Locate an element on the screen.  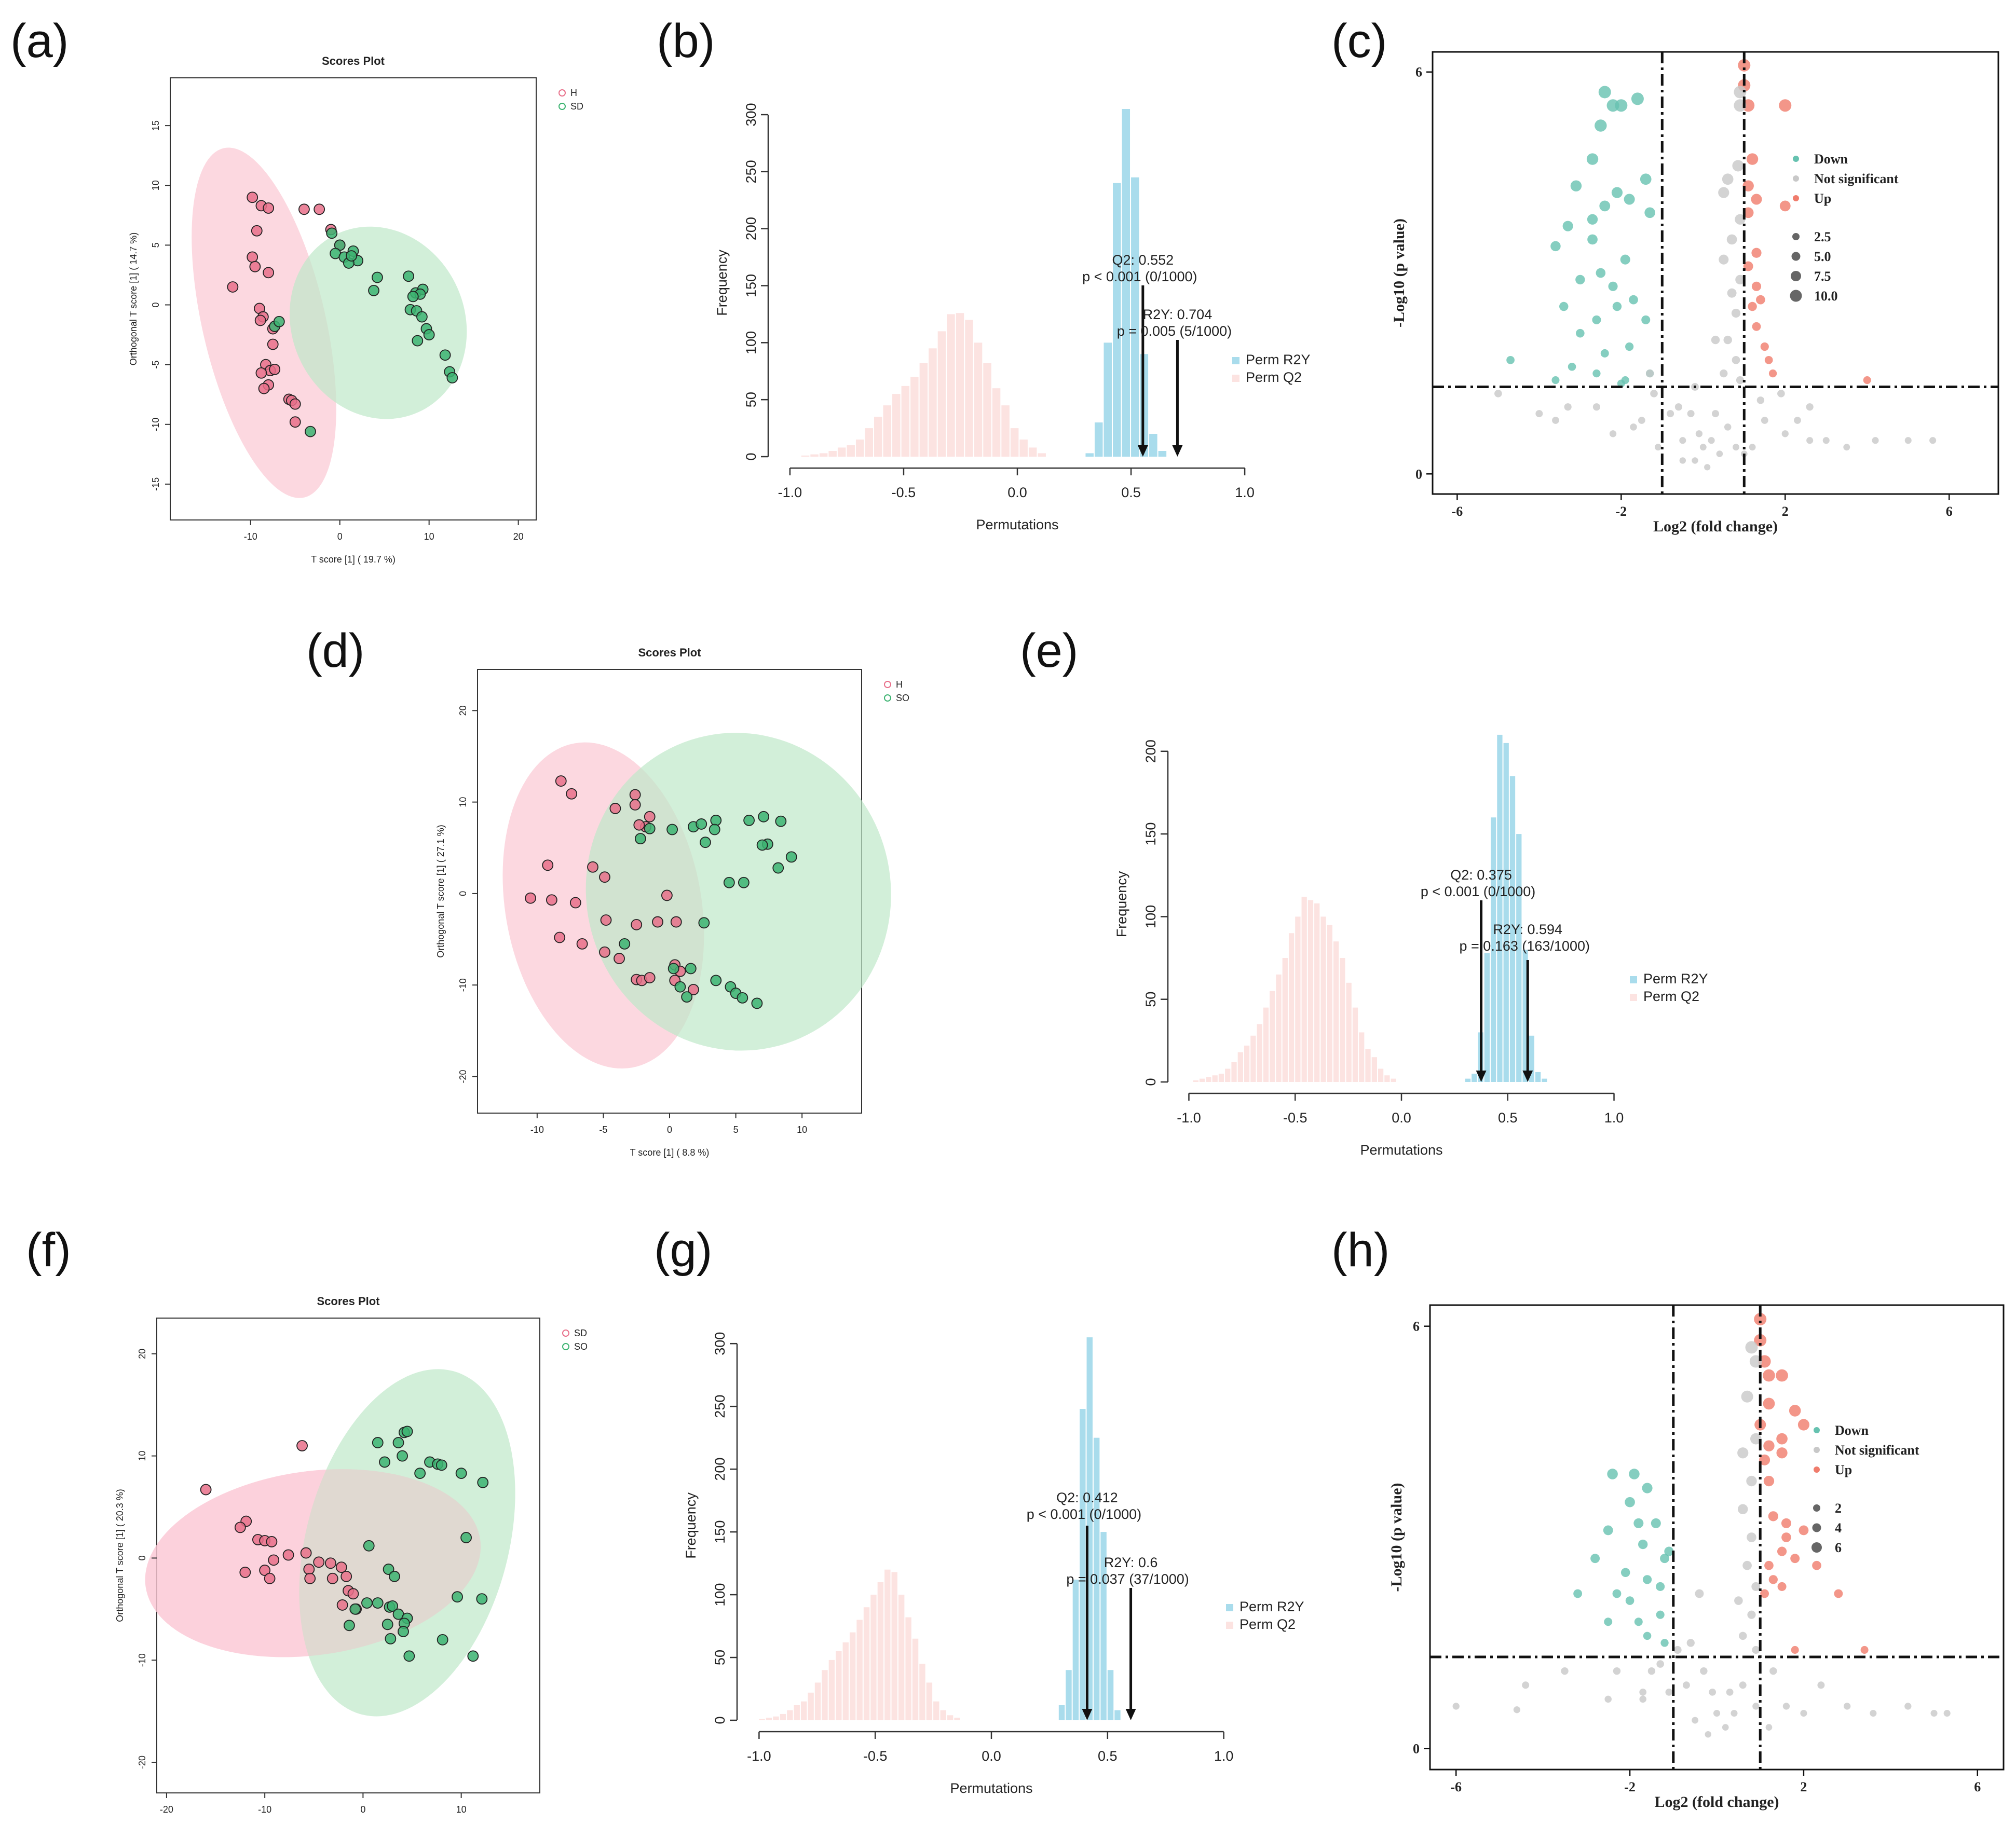
legend-size-label: 2 is located at coordinates (1839, 1508).